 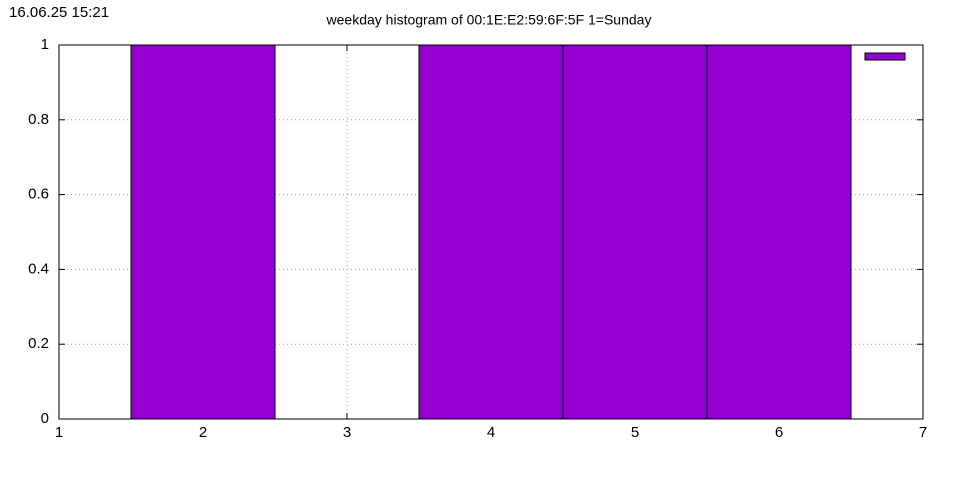 What do you see at coordinates (779, 432) in the screenshot?
I see `x-tick-label: 6` at bounding box center [779, 432].